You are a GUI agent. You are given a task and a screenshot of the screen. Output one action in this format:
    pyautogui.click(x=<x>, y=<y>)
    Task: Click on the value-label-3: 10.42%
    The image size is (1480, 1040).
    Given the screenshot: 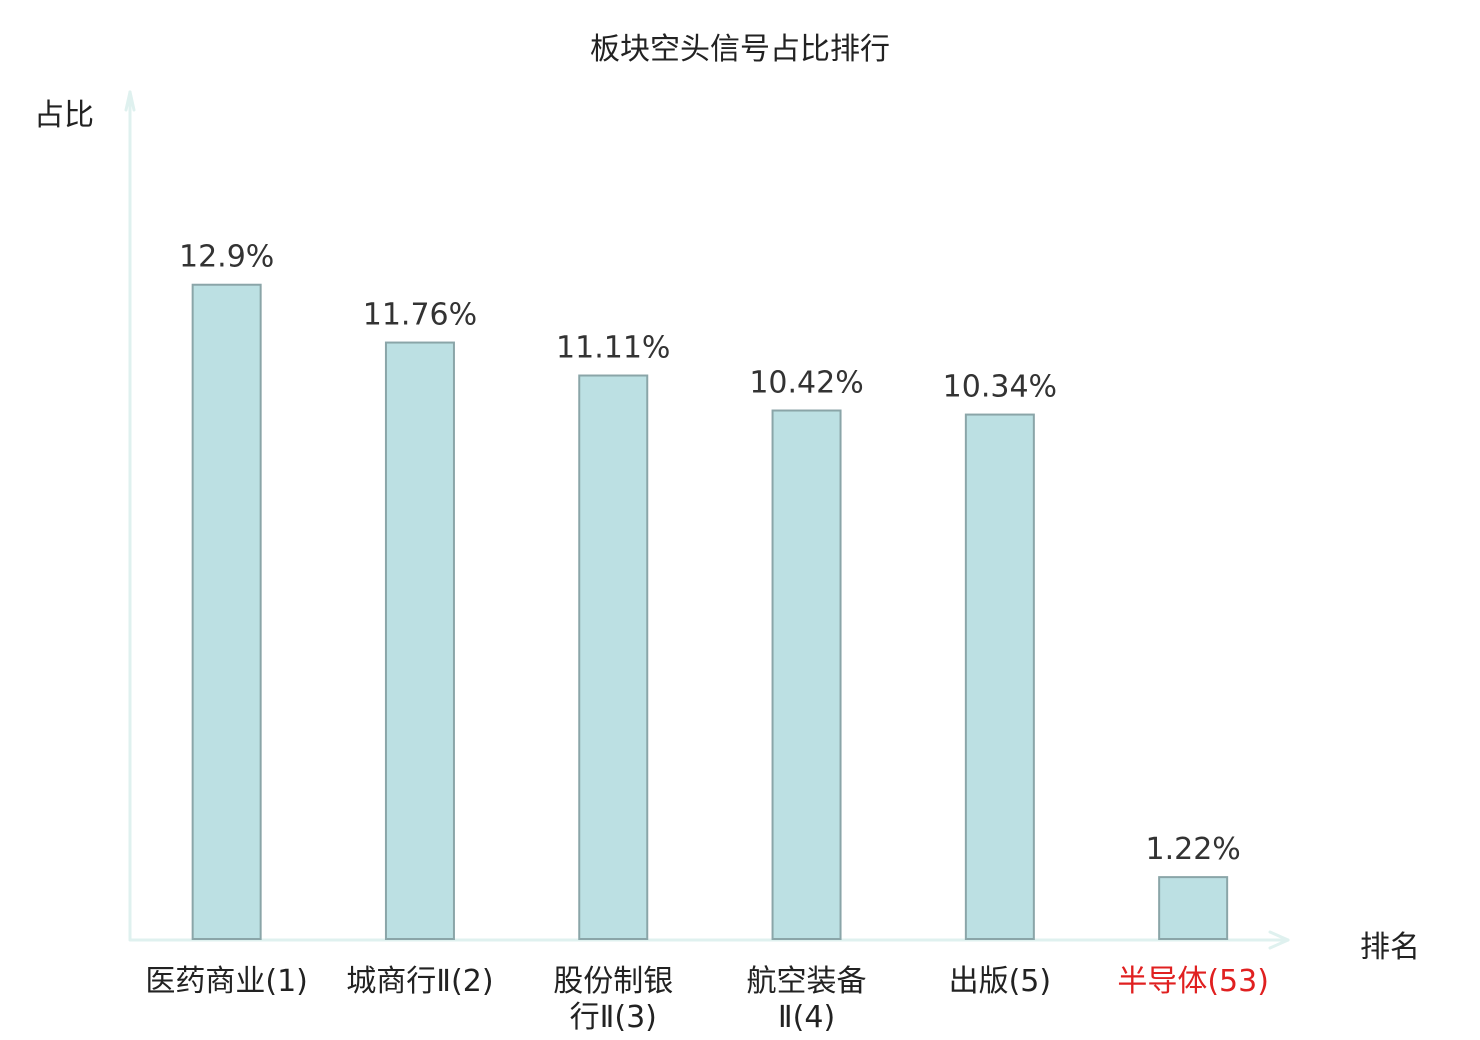 What is the action you would take?
    pyautogui.click(x=806, y=383)
    